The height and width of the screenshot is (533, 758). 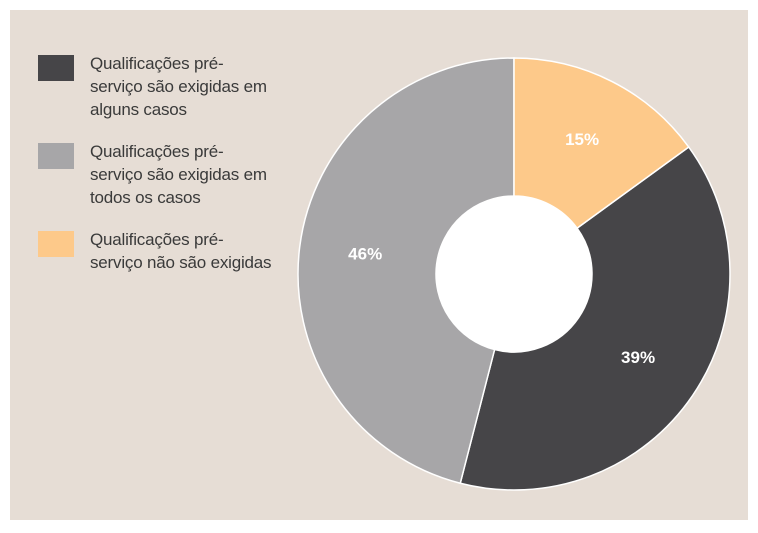 I want to click on data-label: 39%, so click(x=638, y=357).